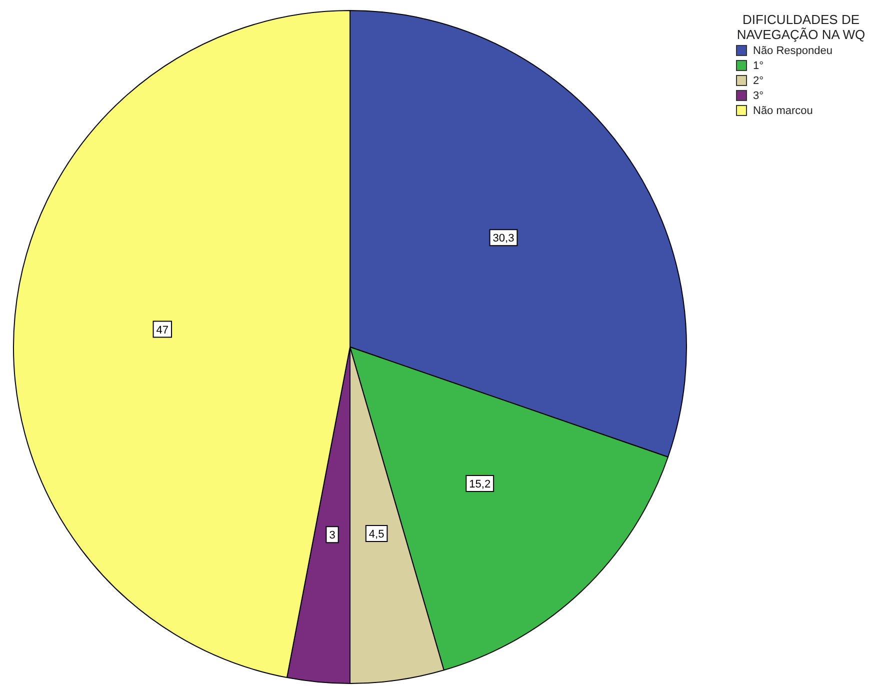  What do you see at coordinates (801, 27) in the screenshot?
I see `legend-title: DIFICULDADES DE NAVEGAÇÃO NA WQ` at bounding box center [801, 27].